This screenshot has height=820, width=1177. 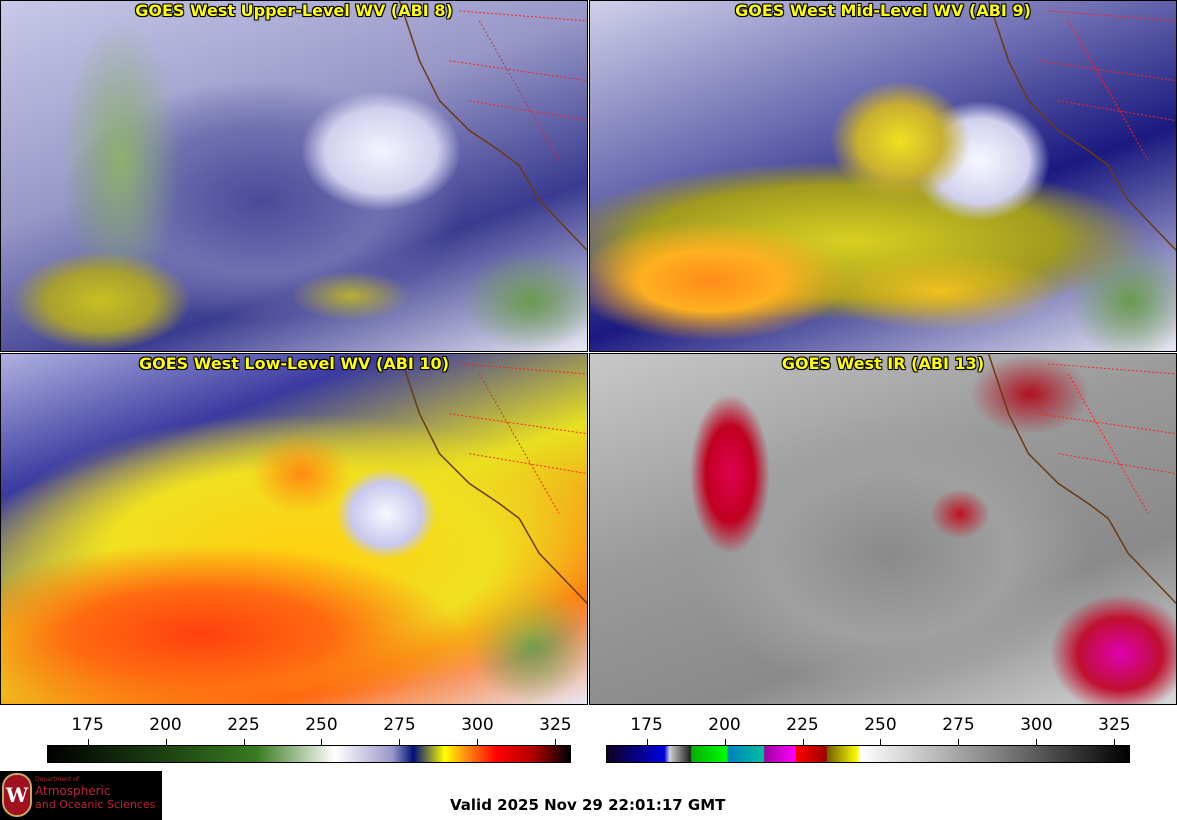 What do you see at coordinates (293, 363) in the screenshot?
I see `panel-title: GOES West Low-Level WV (ABI 10)` at bounding box center [293, 363].